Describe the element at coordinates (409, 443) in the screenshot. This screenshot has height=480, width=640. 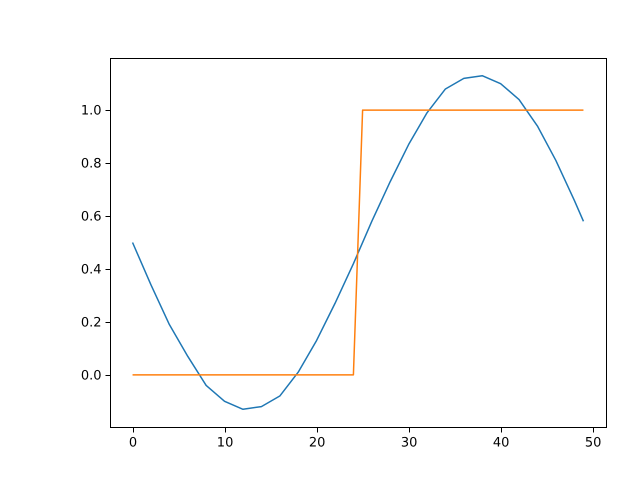
I see `x-tick-label: 30` at that location.